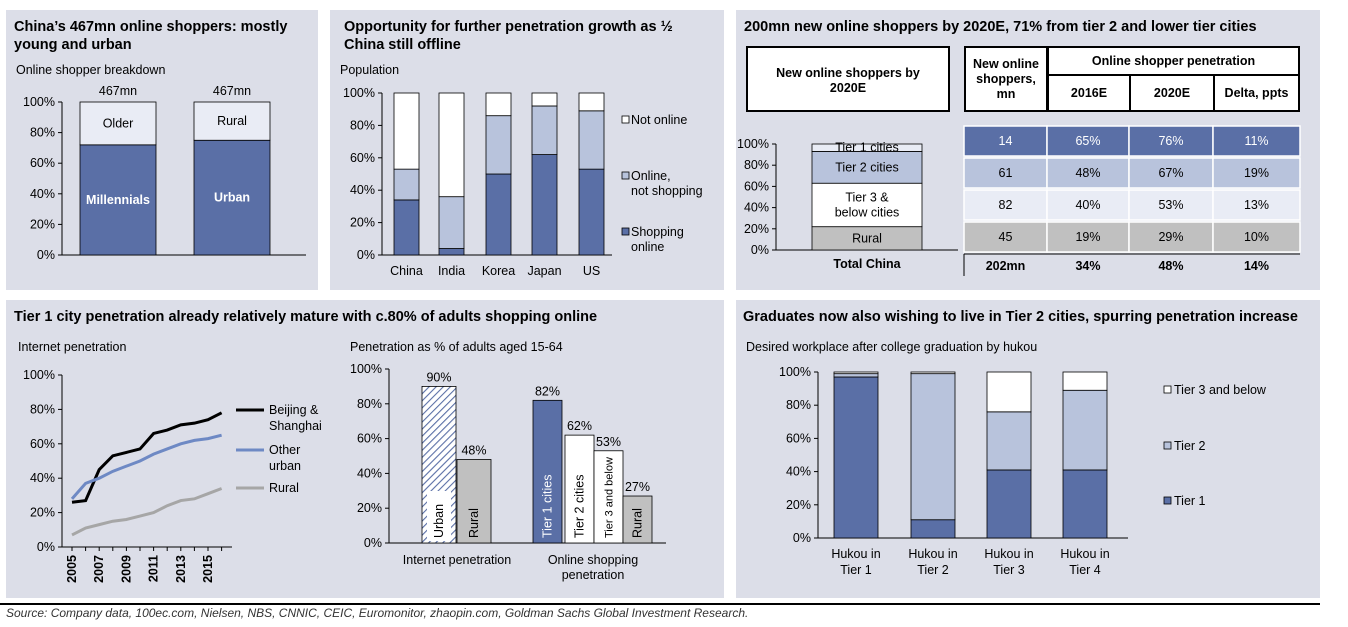 The width and height of the screenshot is (1348, 627). Describe the element at coordinates (439, 521) in the screenshot. I see `p4-bar-label: Urban` at that location.